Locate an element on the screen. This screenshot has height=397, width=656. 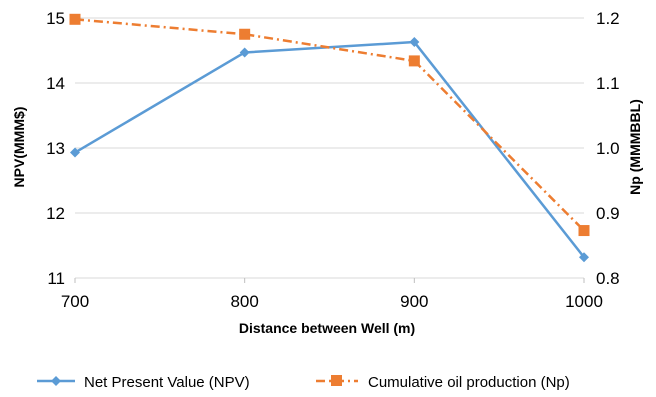
legend-square-icon is located at coordinates (336, 380).